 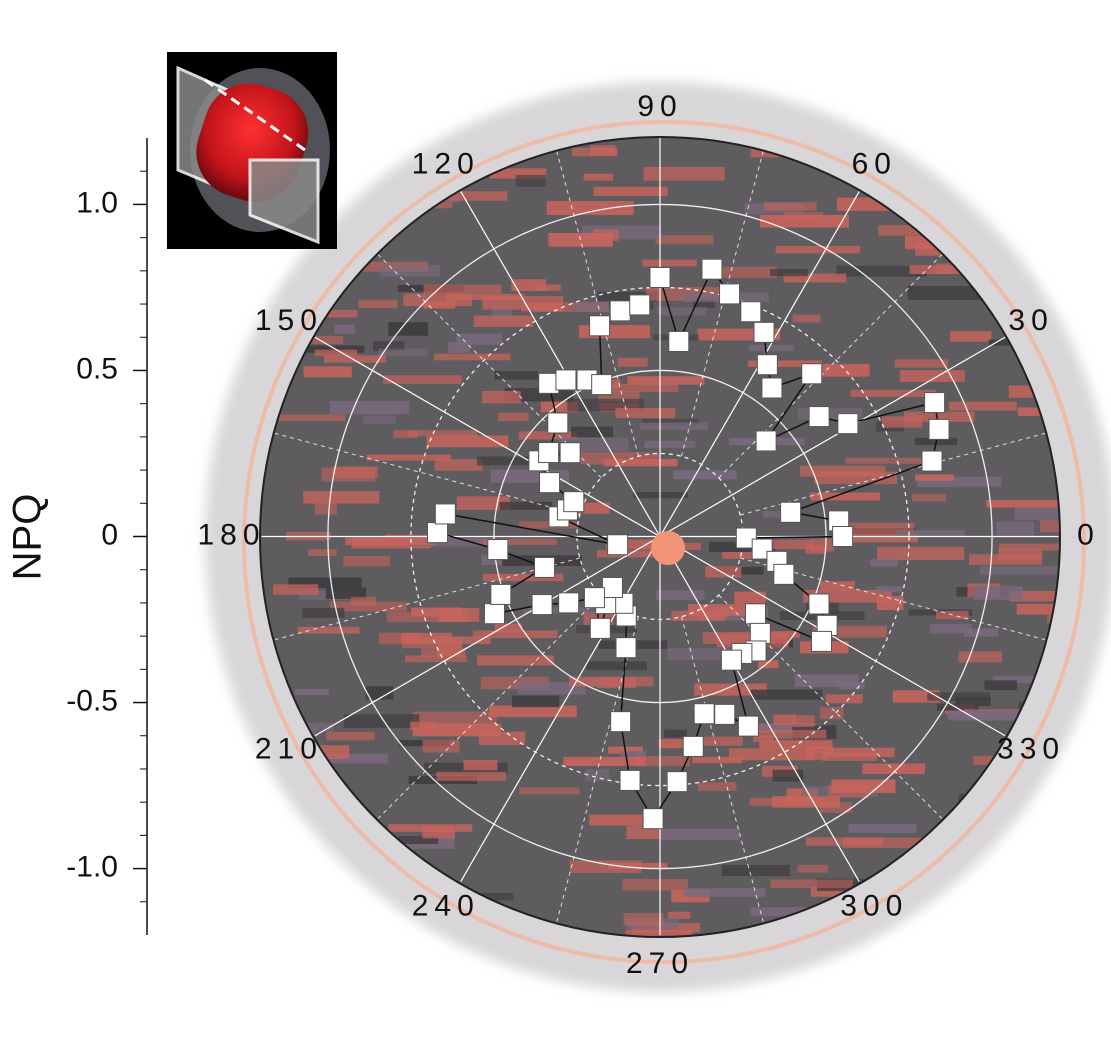 I want to click on y-tick-label: -0.5, so click(x=92, y=700).